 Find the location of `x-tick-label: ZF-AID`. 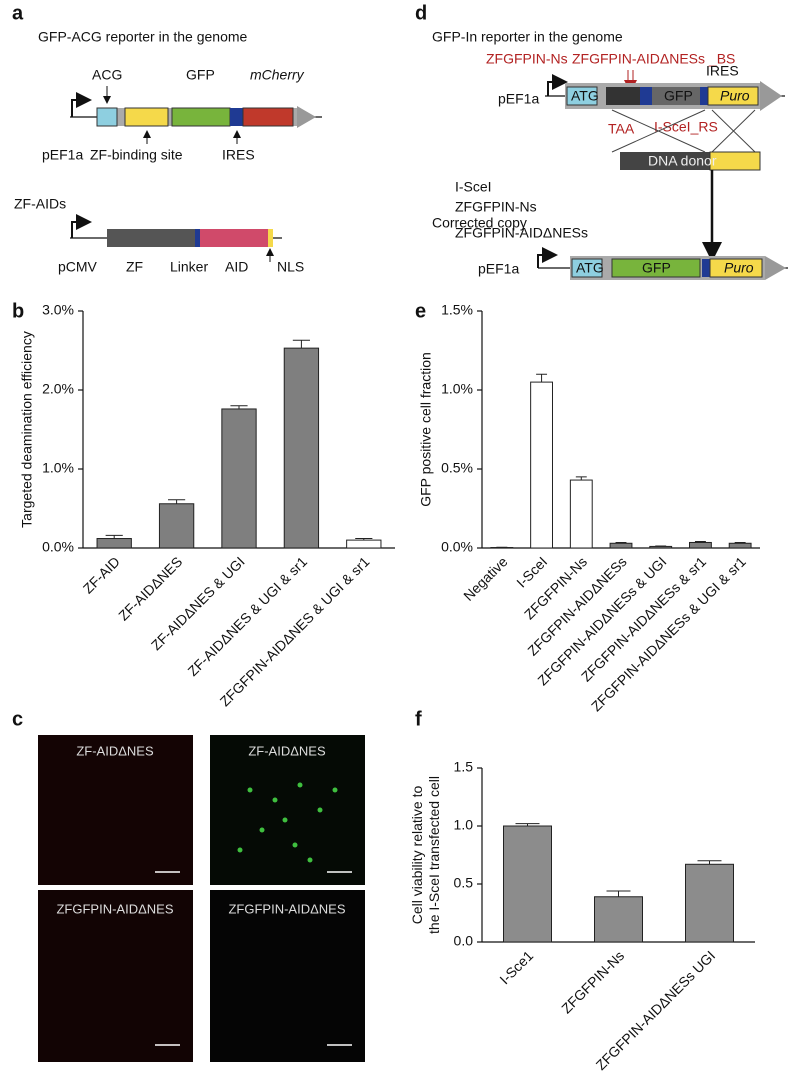

x-tick-label: ZF-AID is located at coordinates (101, 574).